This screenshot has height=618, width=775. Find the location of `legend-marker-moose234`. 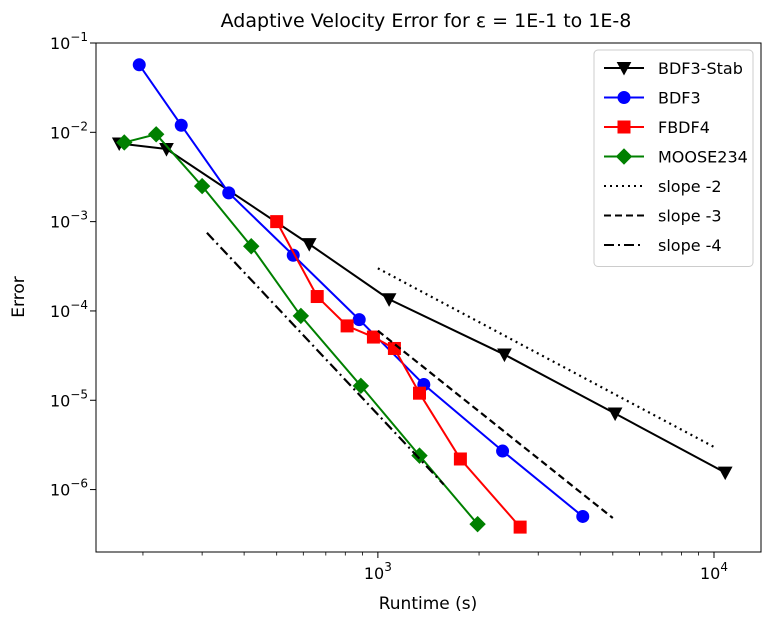

legend-marker-moose234 is located at coordinates (624, 156).